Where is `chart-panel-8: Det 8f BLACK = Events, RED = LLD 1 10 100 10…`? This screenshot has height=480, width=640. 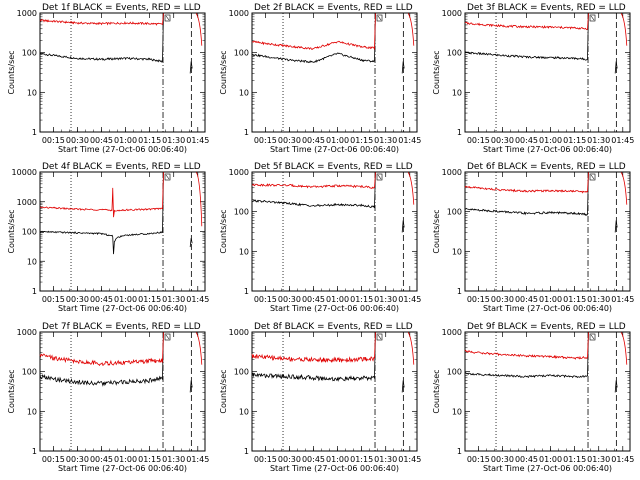 chart-panel-8: Det 8f BLACK = Events, RED = LLD 1 10 100 10… is located at coordinates (320, 397).